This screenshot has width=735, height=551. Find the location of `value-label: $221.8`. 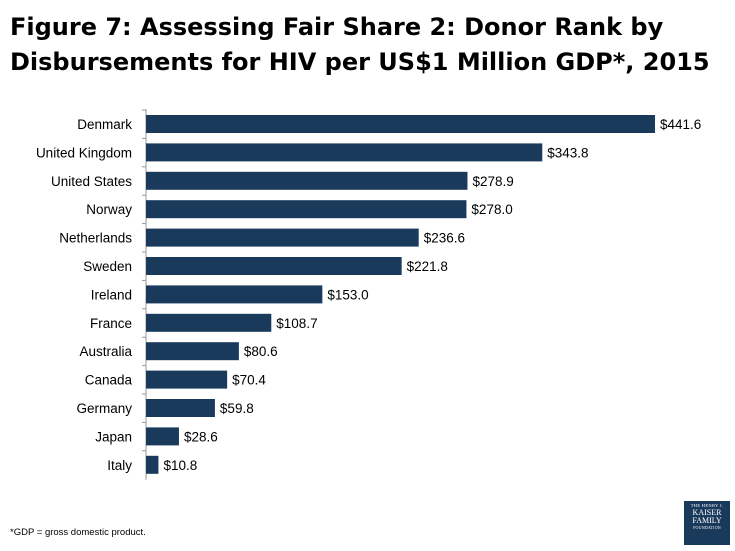

value-label: $221.8 is located at coordinates (427, 266).